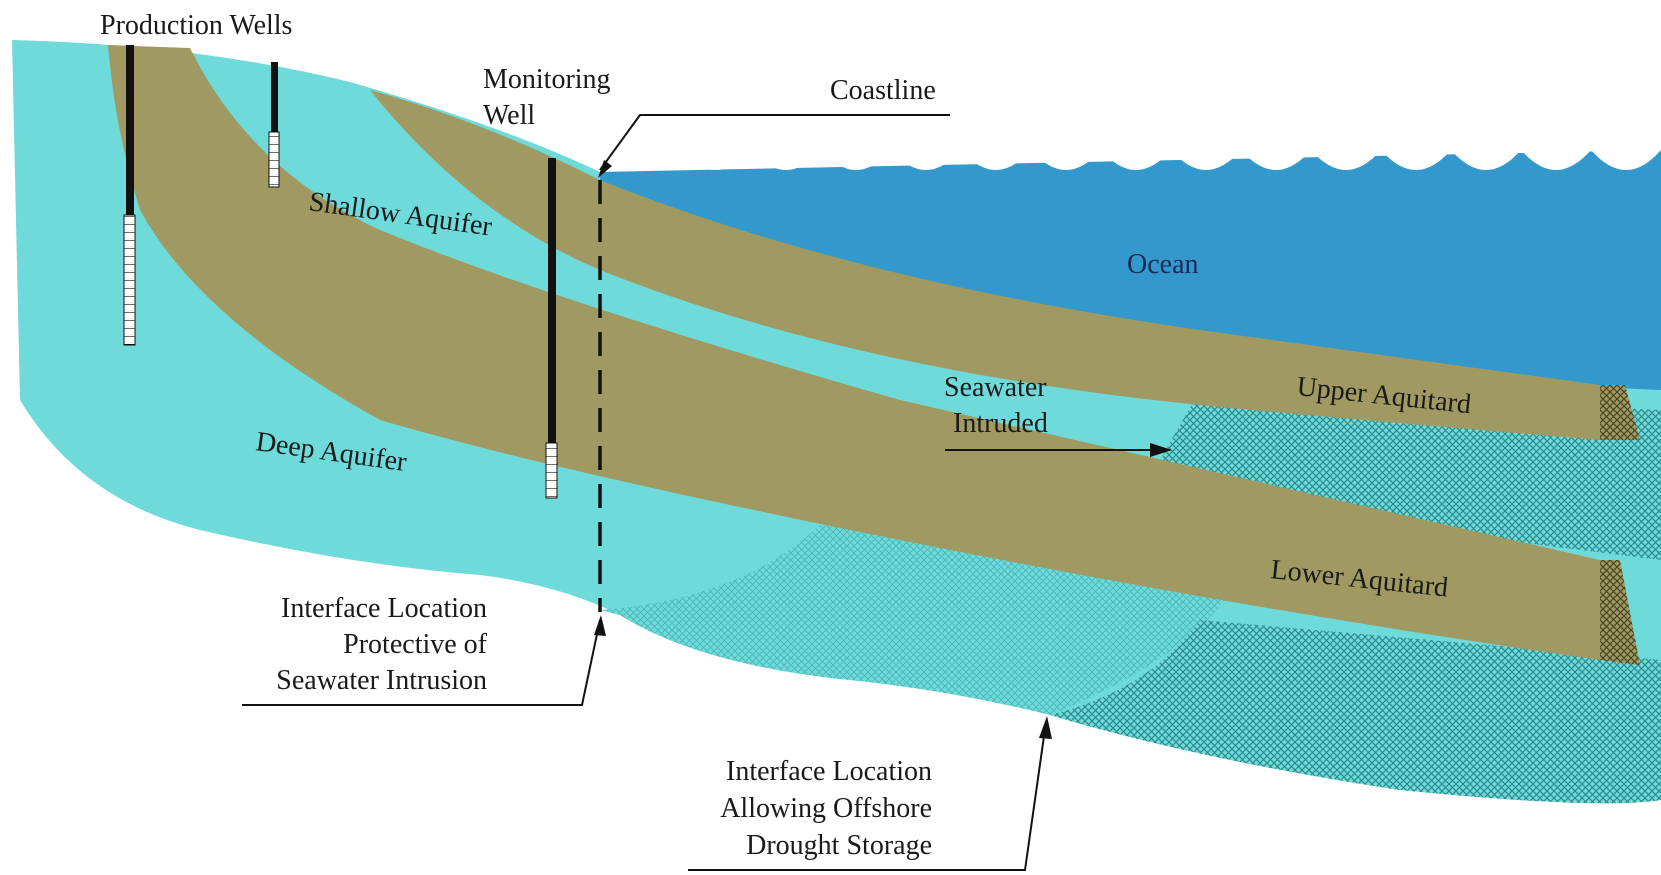  I want to click on interface-offshore-arrowhead, so click(1045, 727).